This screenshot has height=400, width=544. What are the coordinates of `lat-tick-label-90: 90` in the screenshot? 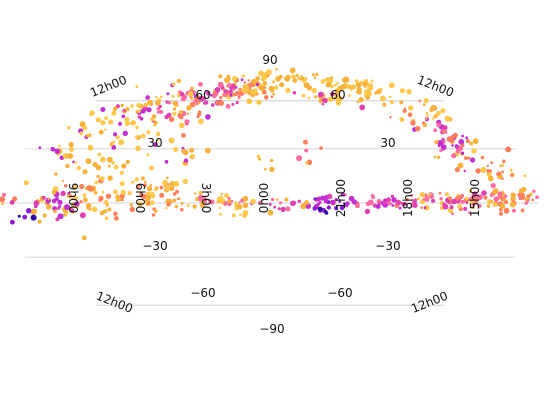 It's located at (269, 60).